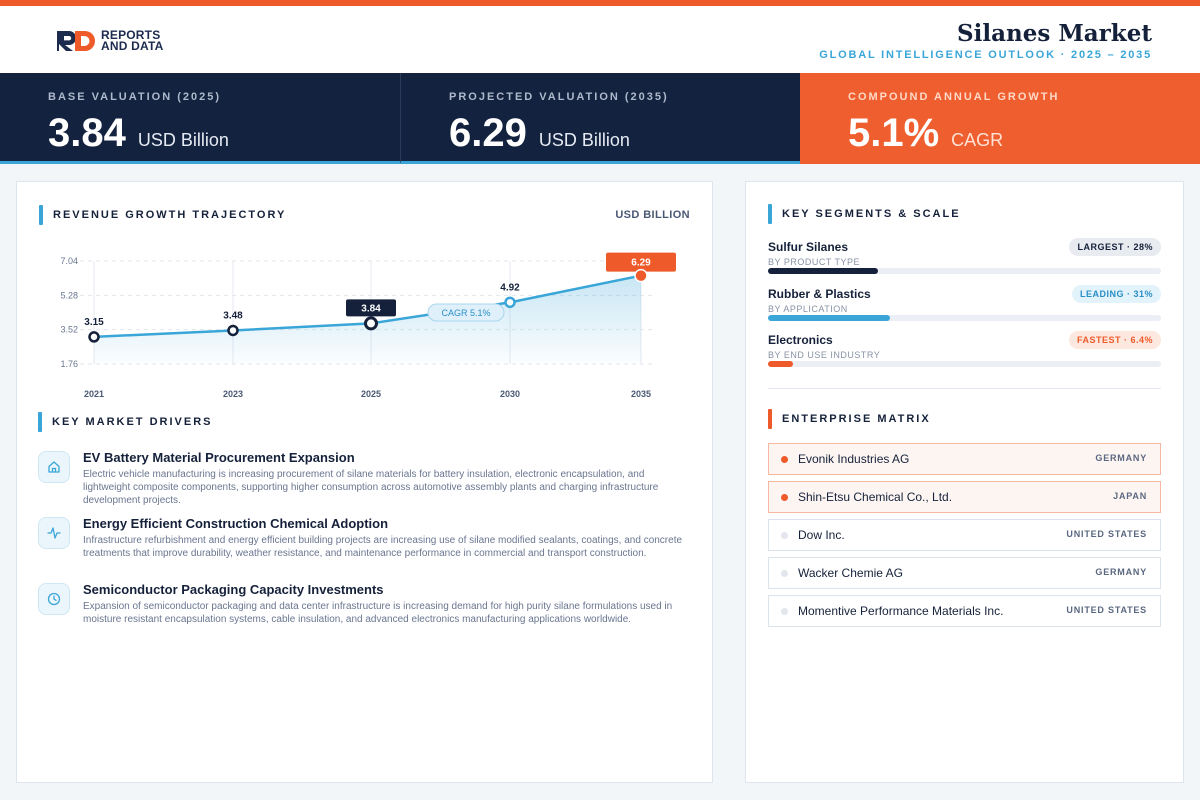  I want to click on kpi-unit: CAGR, so click(977, 140).